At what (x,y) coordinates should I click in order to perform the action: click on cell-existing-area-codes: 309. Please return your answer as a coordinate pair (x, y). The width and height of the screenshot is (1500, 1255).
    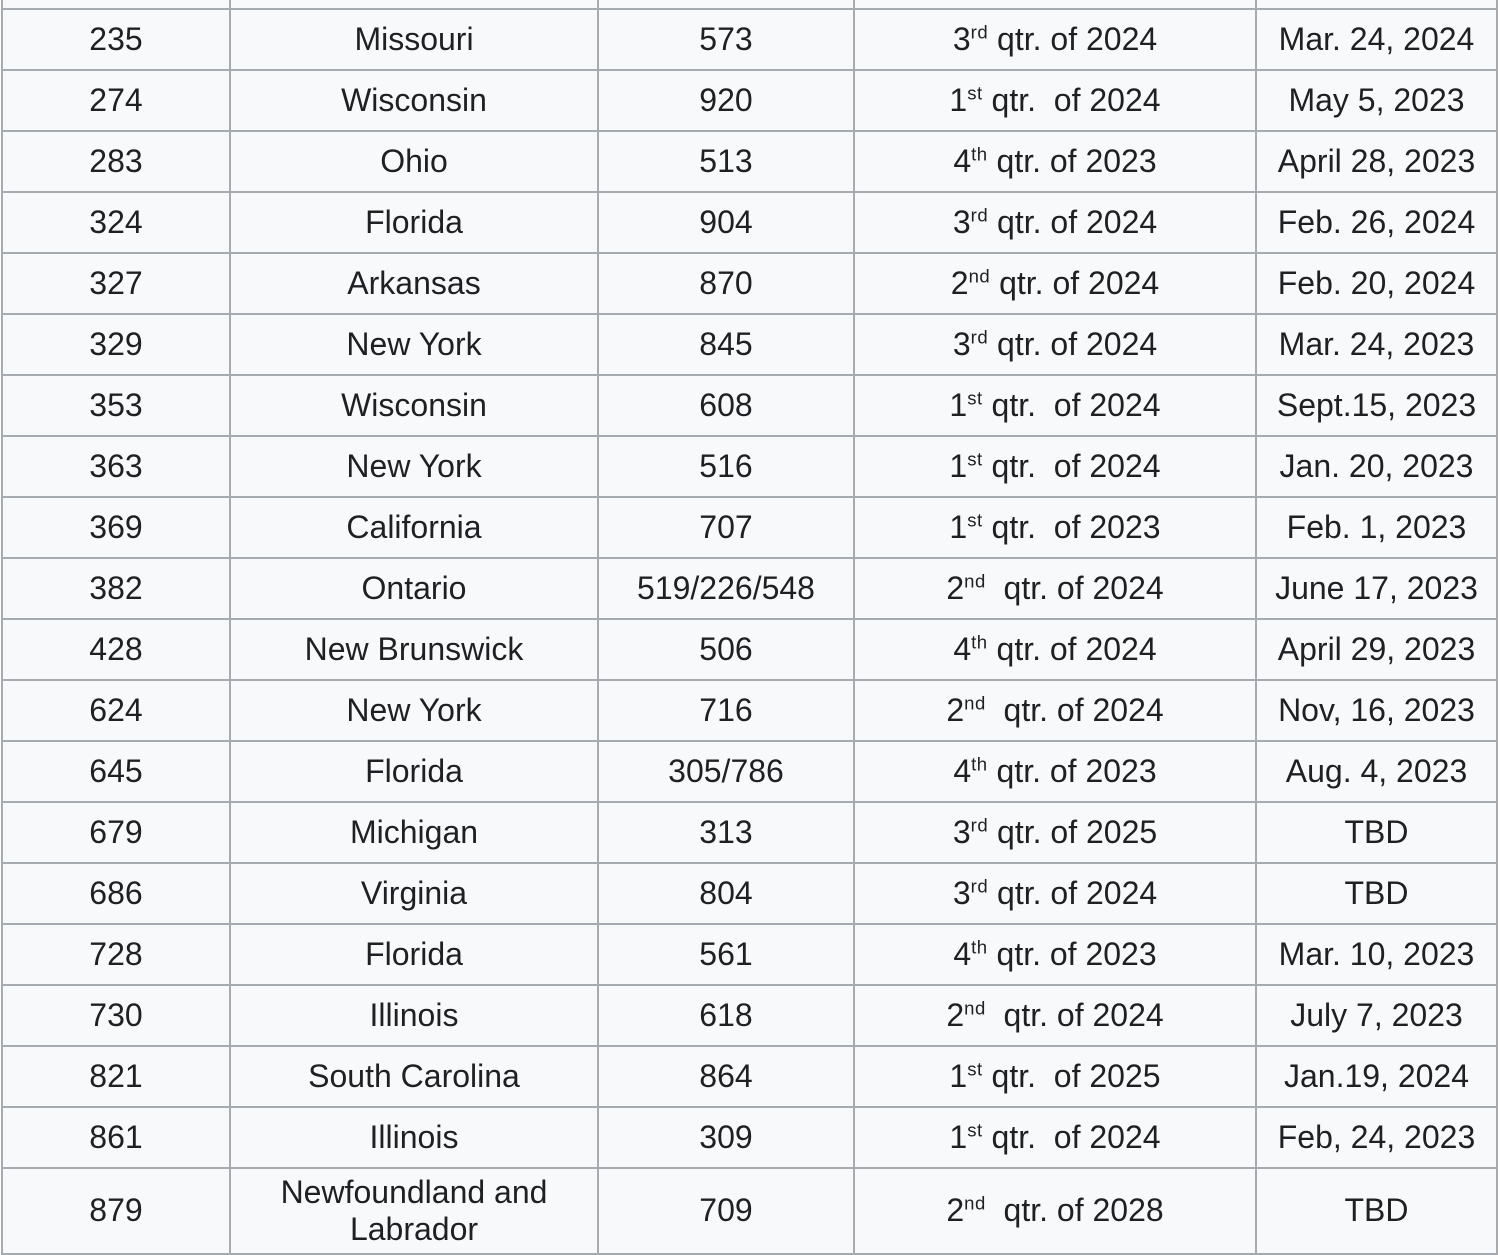
    Looking at the image, I should click on (726, 1137).